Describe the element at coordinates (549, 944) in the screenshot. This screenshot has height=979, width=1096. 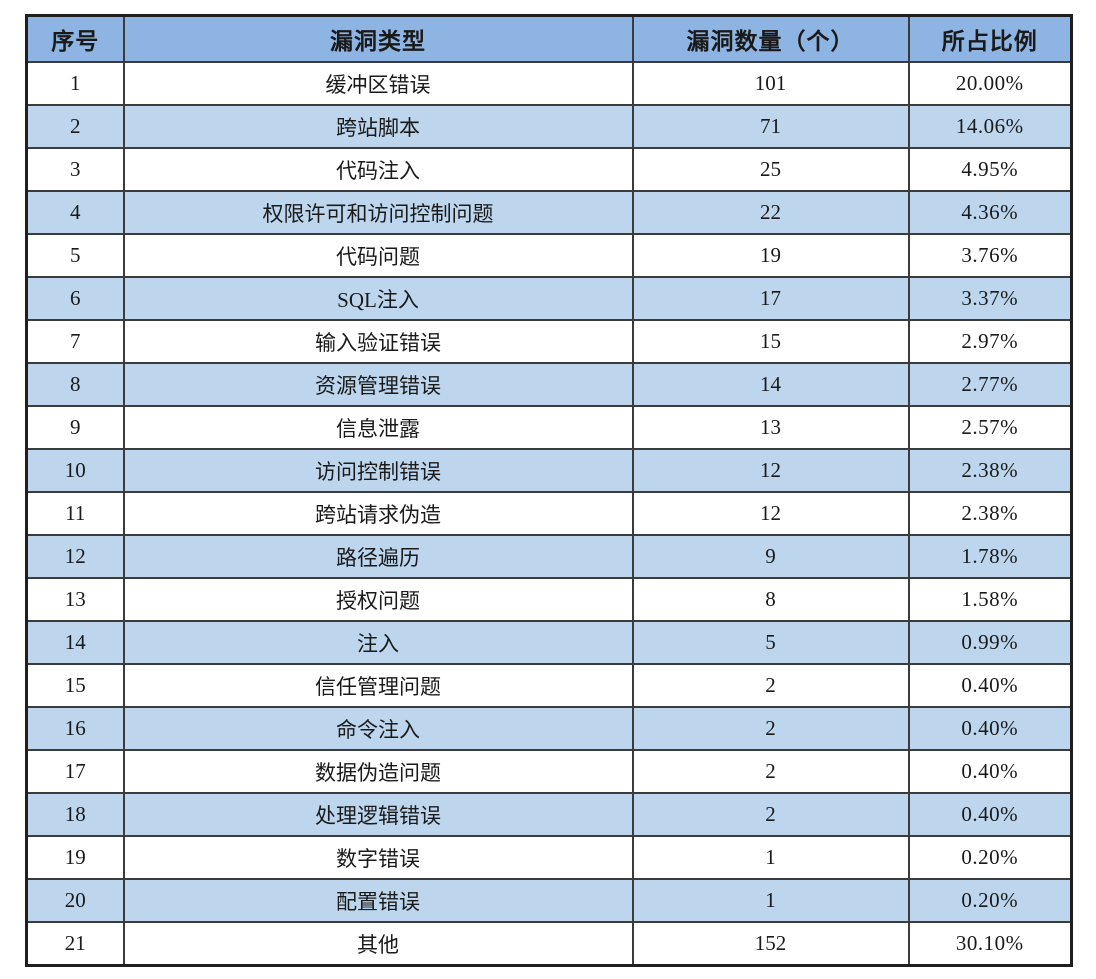
I see `table-row: 21 其他 152 30.10%` at that location.